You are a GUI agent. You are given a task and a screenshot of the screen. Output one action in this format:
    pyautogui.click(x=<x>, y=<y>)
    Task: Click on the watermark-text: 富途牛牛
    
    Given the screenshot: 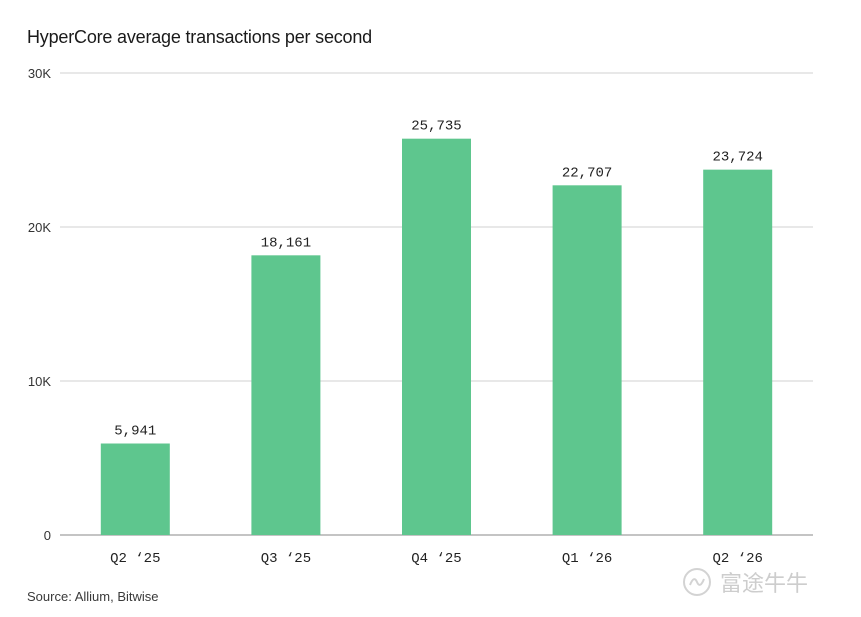 What is the action you would take?
    pyautogui.click(x=764, y=584)
    